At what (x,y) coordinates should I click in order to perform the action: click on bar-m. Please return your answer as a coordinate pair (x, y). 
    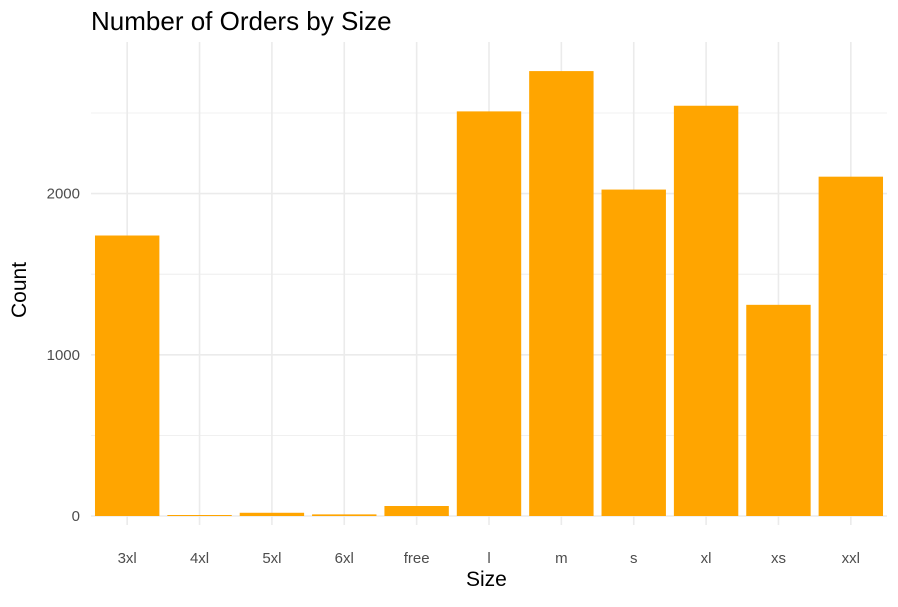
    Looking at the image, I should click on (561, 293).